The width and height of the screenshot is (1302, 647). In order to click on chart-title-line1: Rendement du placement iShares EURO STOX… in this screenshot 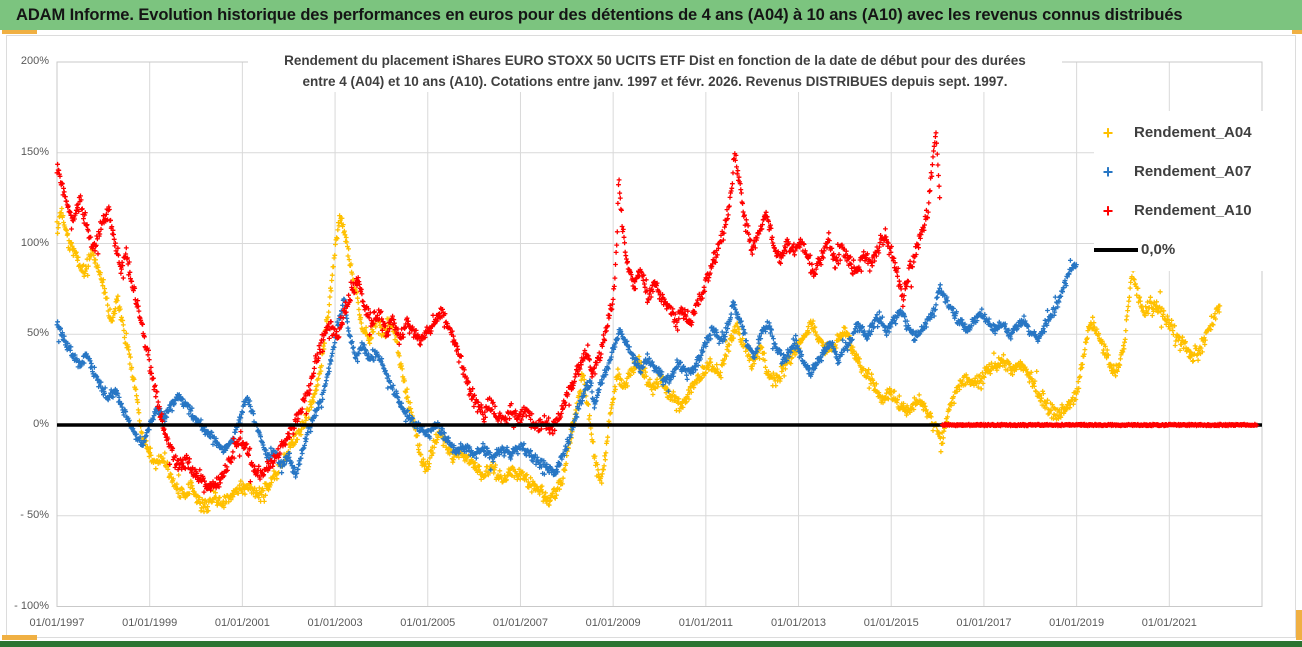, I will do `click(655, 60)`.